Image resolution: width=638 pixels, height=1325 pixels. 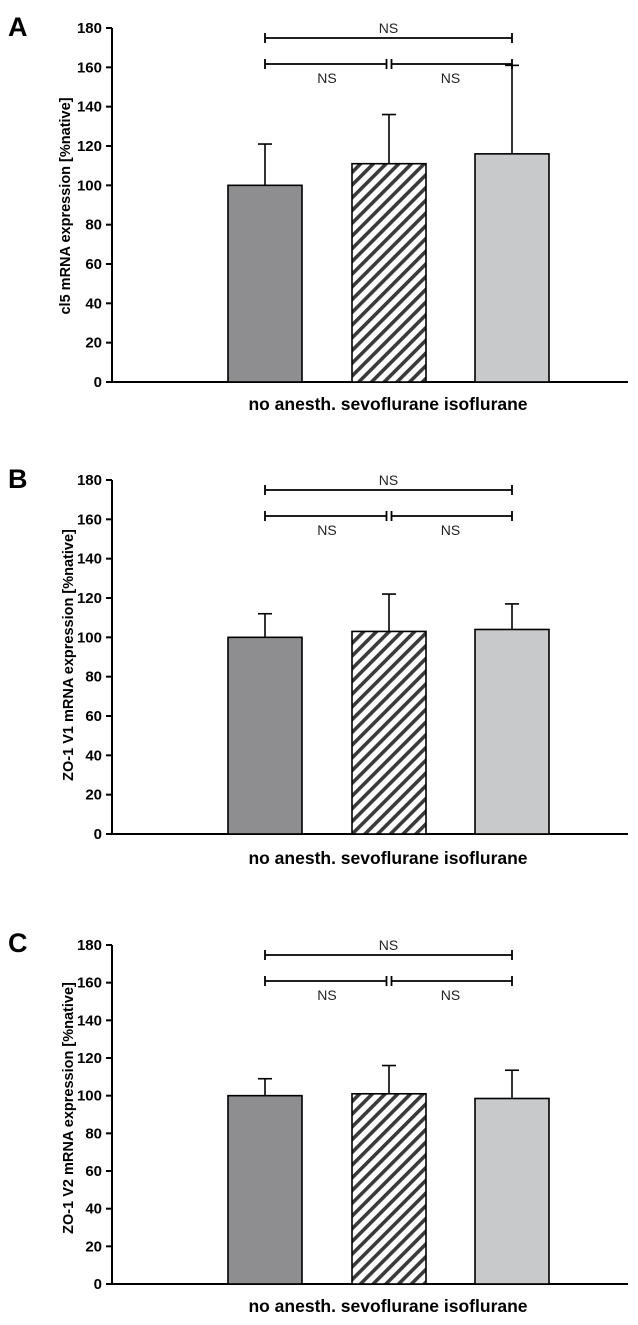 What do you see at coordinates (18, 943) in the screenshot?
I see `panel-letter: C` at bounding box center [18, 943].